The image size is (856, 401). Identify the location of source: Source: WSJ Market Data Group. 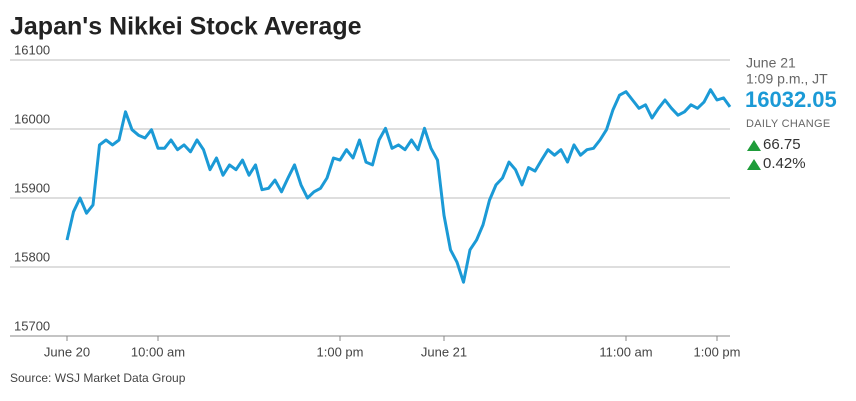
(98, 378).